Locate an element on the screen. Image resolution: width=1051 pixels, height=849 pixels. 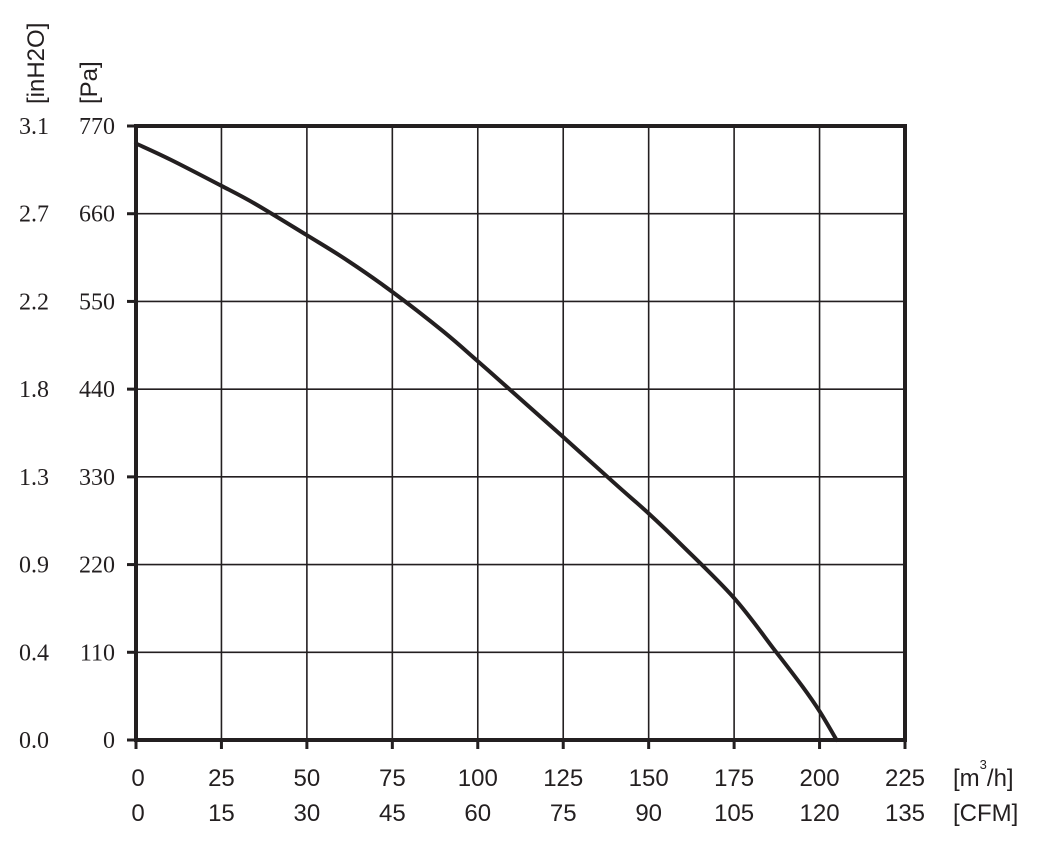
y-secondary-tick-labels: 0.0 0.4 0.9 1.3 1.8 2.2 2.7 3.1 is located at coordinates (34, 434).